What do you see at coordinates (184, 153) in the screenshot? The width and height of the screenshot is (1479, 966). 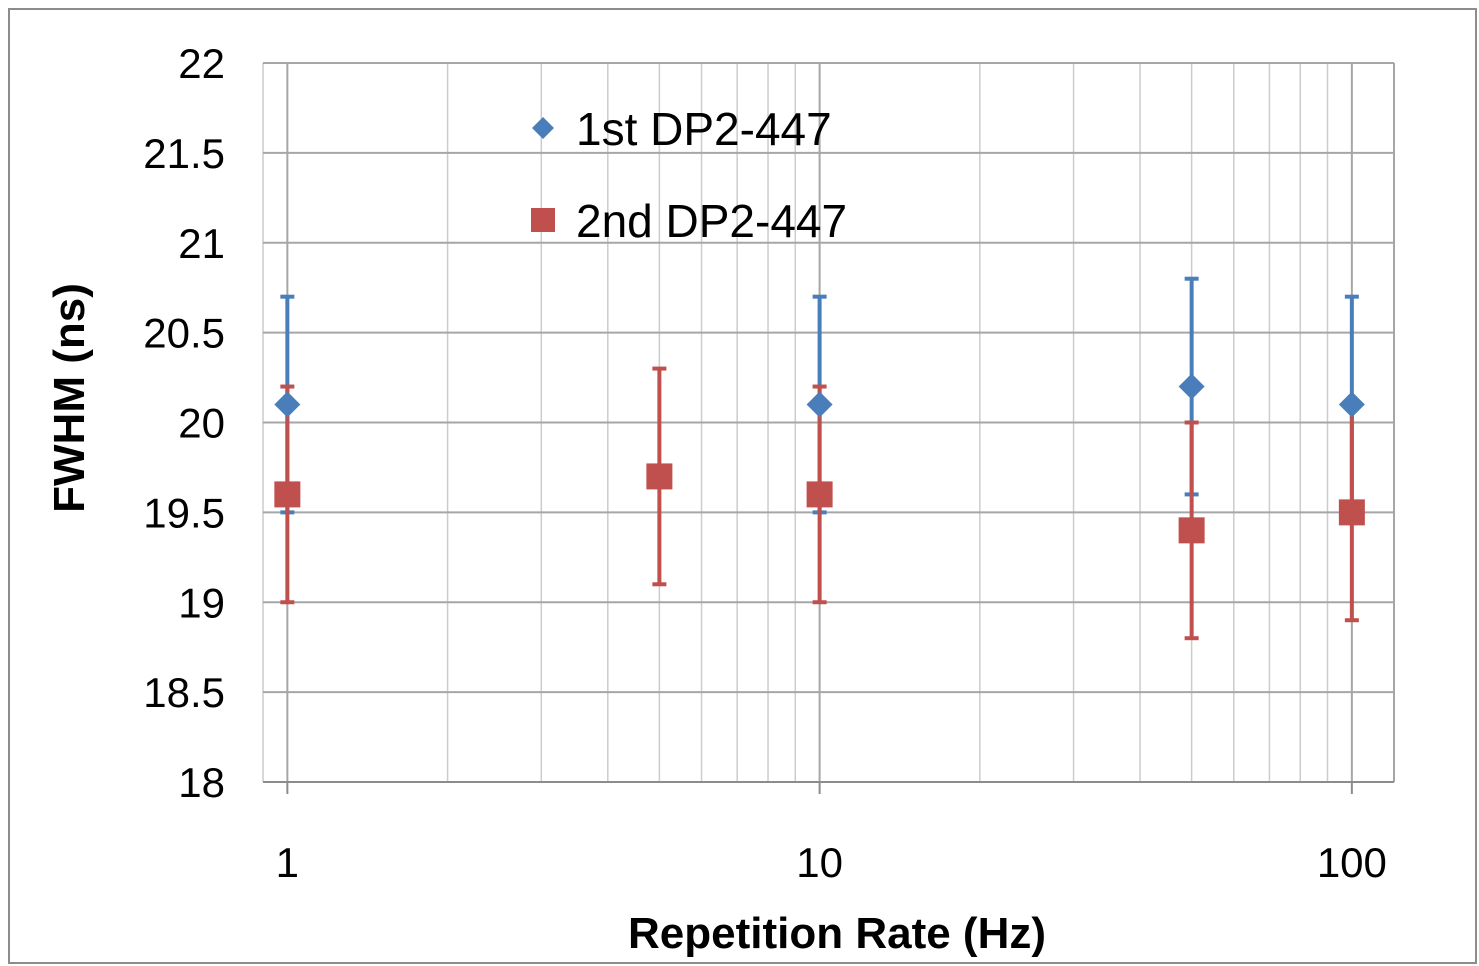 I see `y-tick-label: 21.5` at bounding box center [184, 153].